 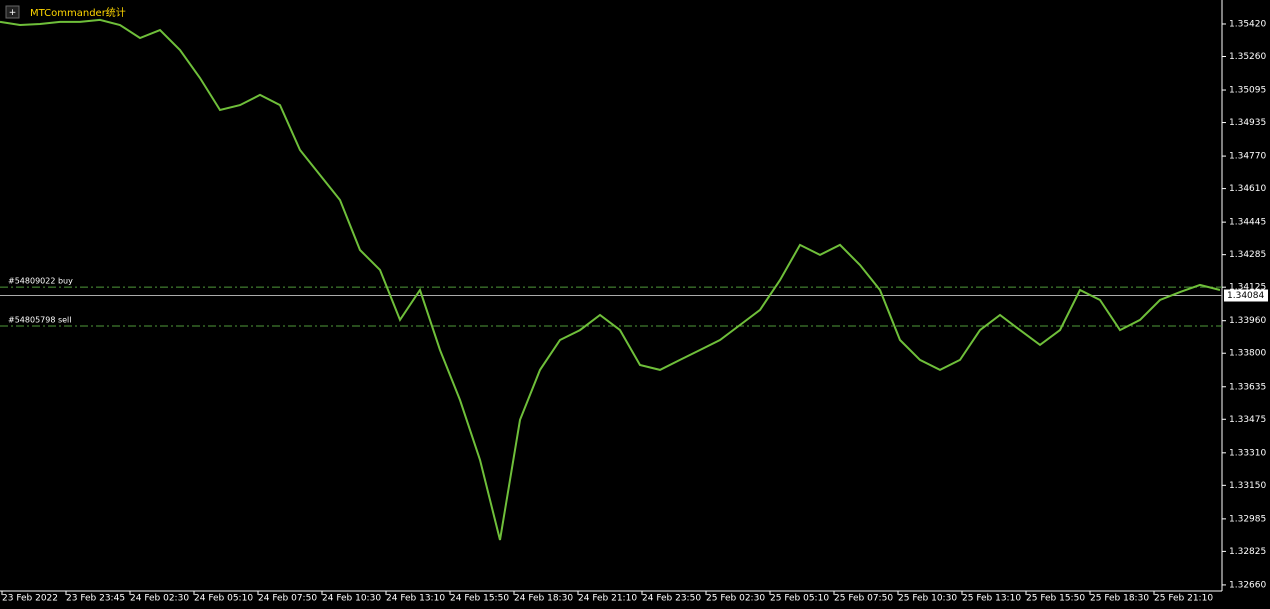 What do you see at coordinates (1247, 157) in the screenshot?
I see `y-tick-label: 1.34770` at bounding box center [1247, 157].